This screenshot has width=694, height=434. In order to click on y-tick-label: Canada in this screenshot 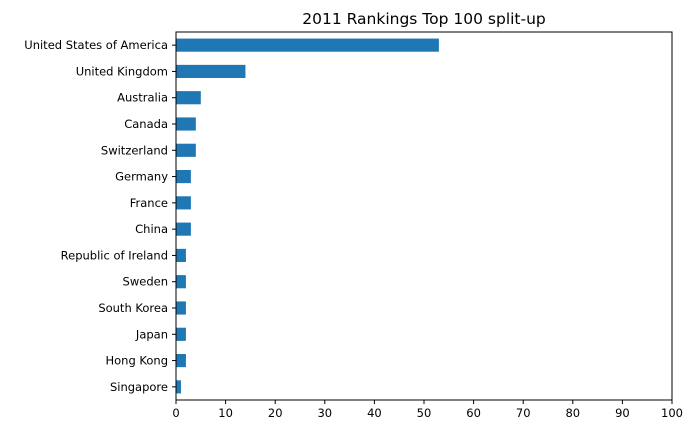, I will do `click(146, 124)`.